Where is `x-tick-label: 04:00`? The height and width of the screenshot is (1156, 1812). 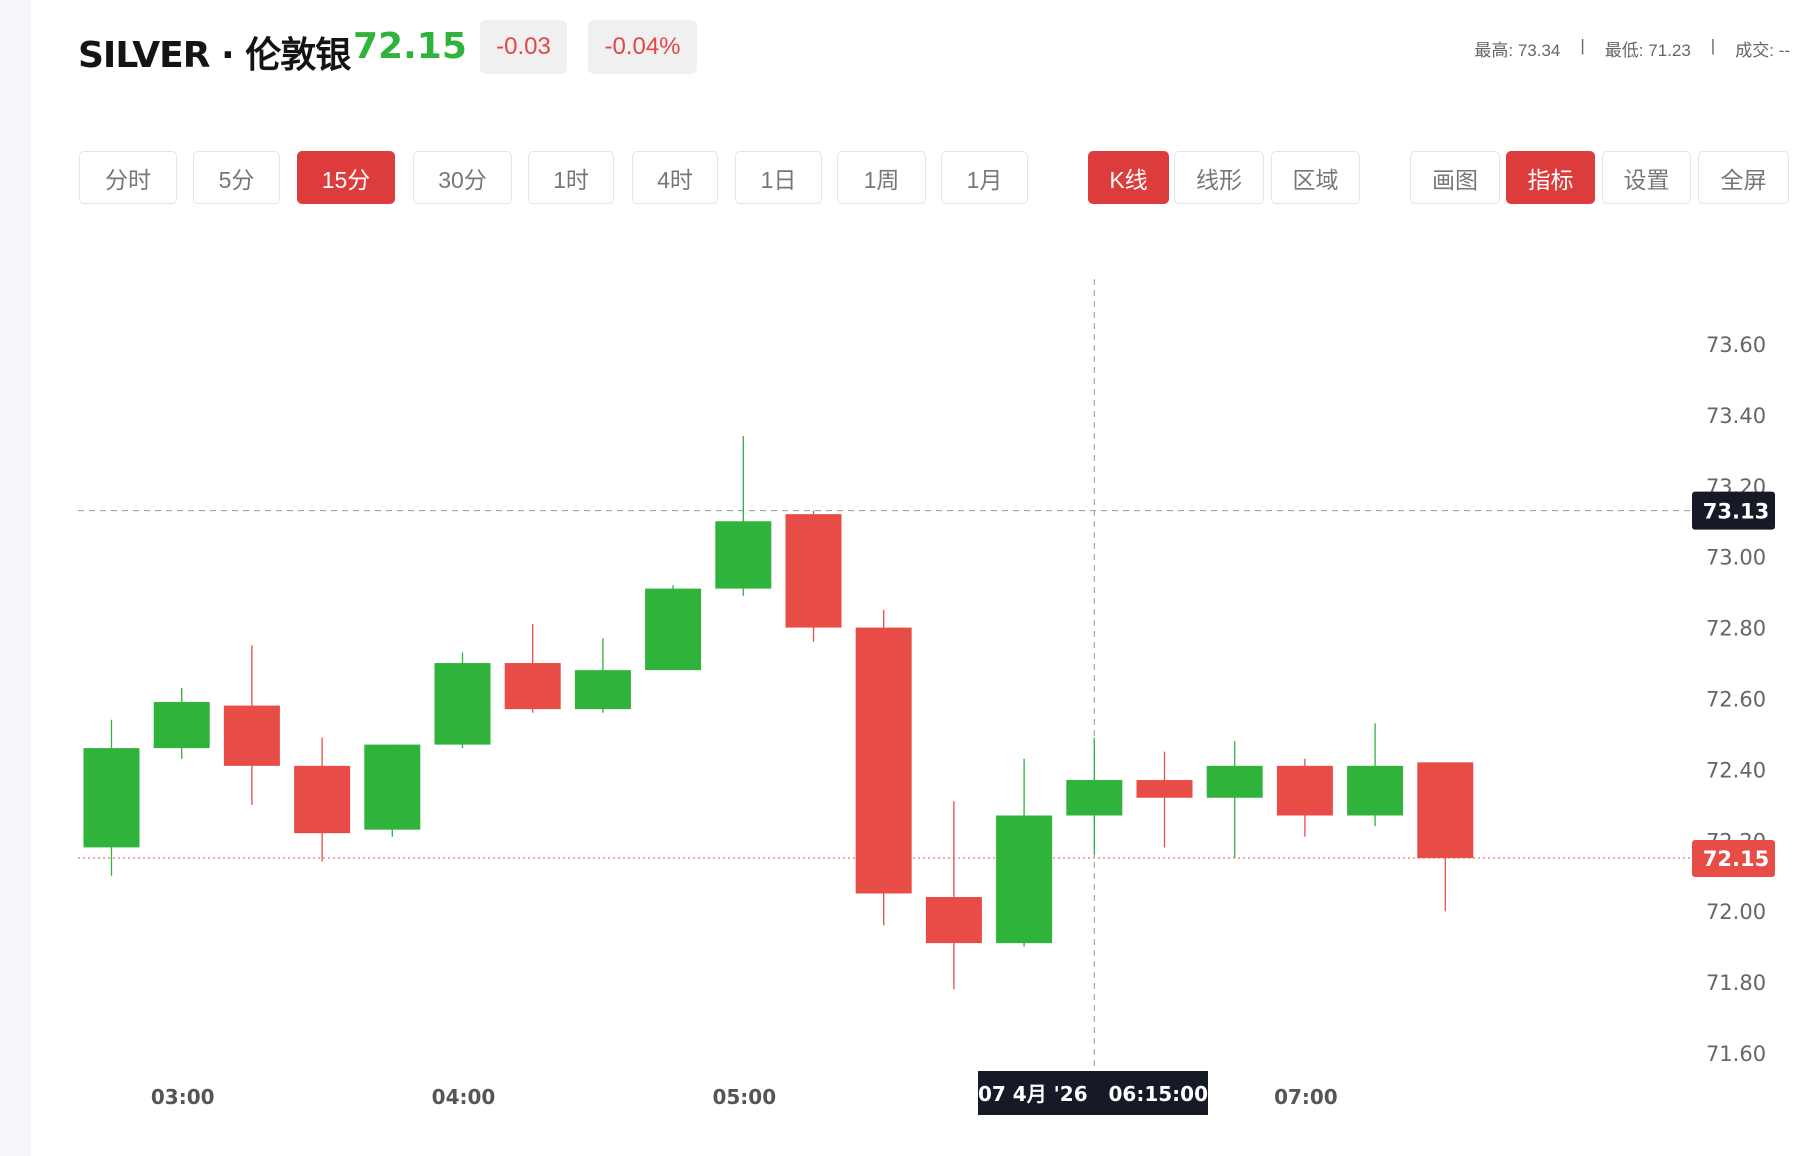
x-tick-label: 04:00 is located at coordinates (464, 1097).